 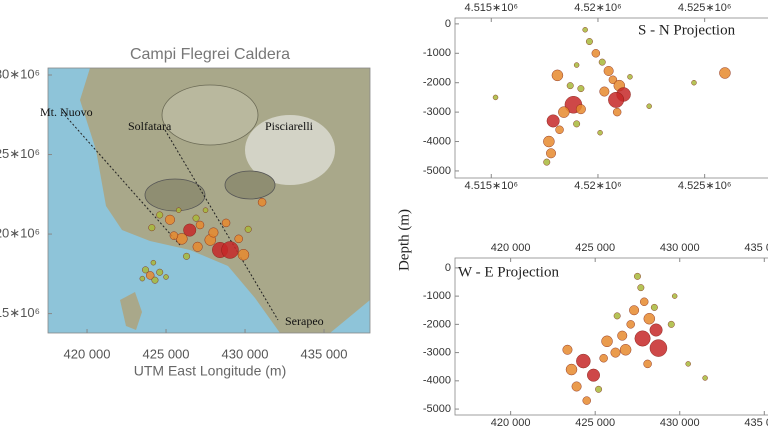 What do you see at coordinates (210, 371) in the screenshot?
I see `x-axis-title: UTM East Longitude (m)` at bounding box center [210, 371].